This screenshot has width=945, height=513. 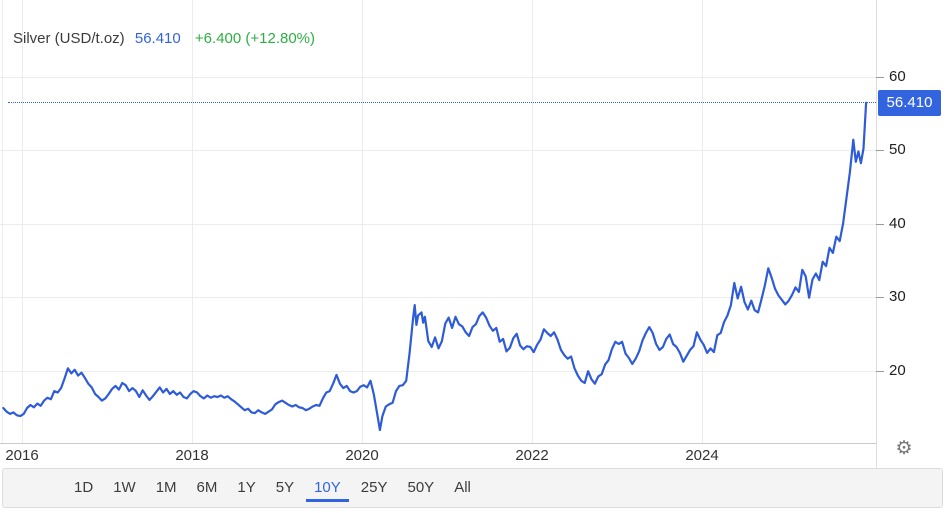 I want to click on price-change-value: +6.400 (+12.80%), so click(x=255, y=38).